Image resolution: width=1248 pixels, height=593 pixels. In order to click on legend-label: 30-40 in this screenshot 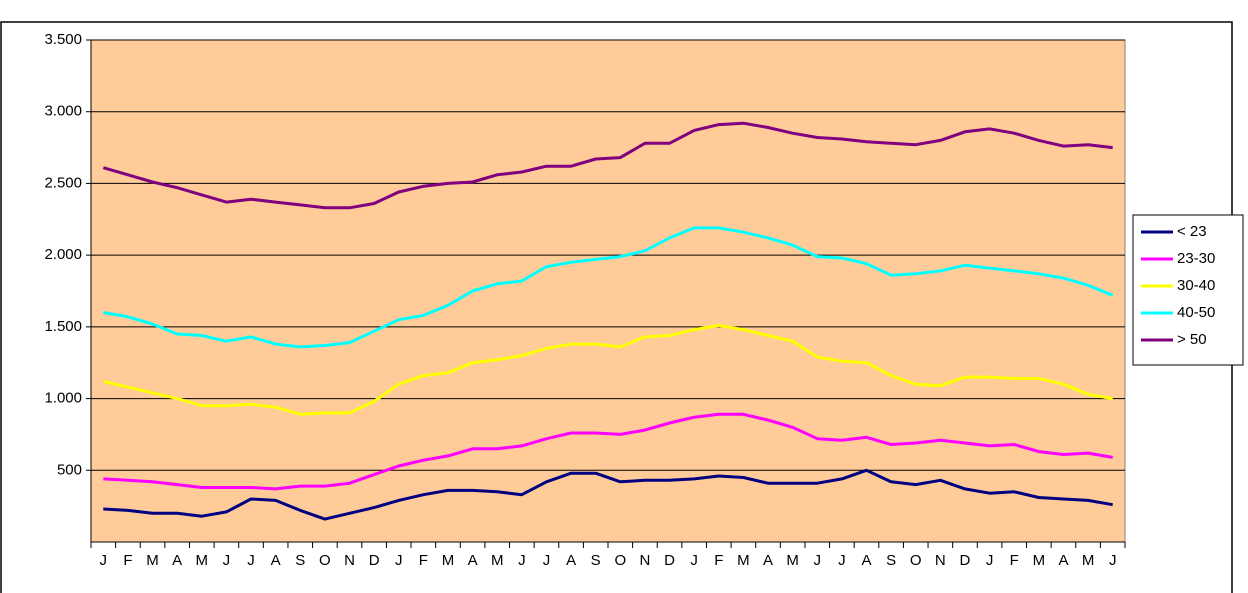, I will do `click(1196, 285)`.